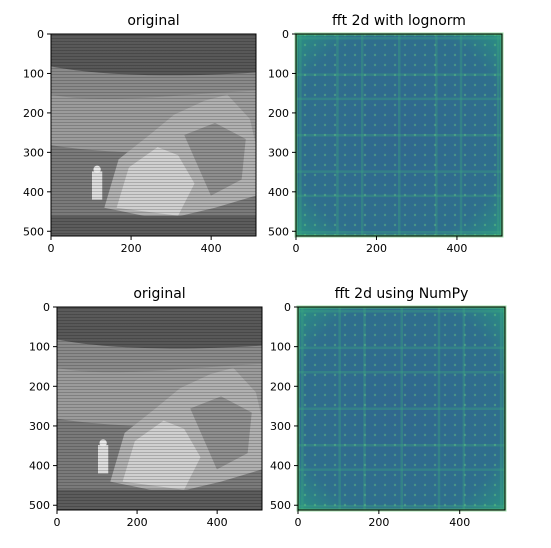 The image size is (551, 548). Describe the element at coordinates (402, 294) in the screenshot. I see `subplot-title: fft 2d using NumPy` at that location.